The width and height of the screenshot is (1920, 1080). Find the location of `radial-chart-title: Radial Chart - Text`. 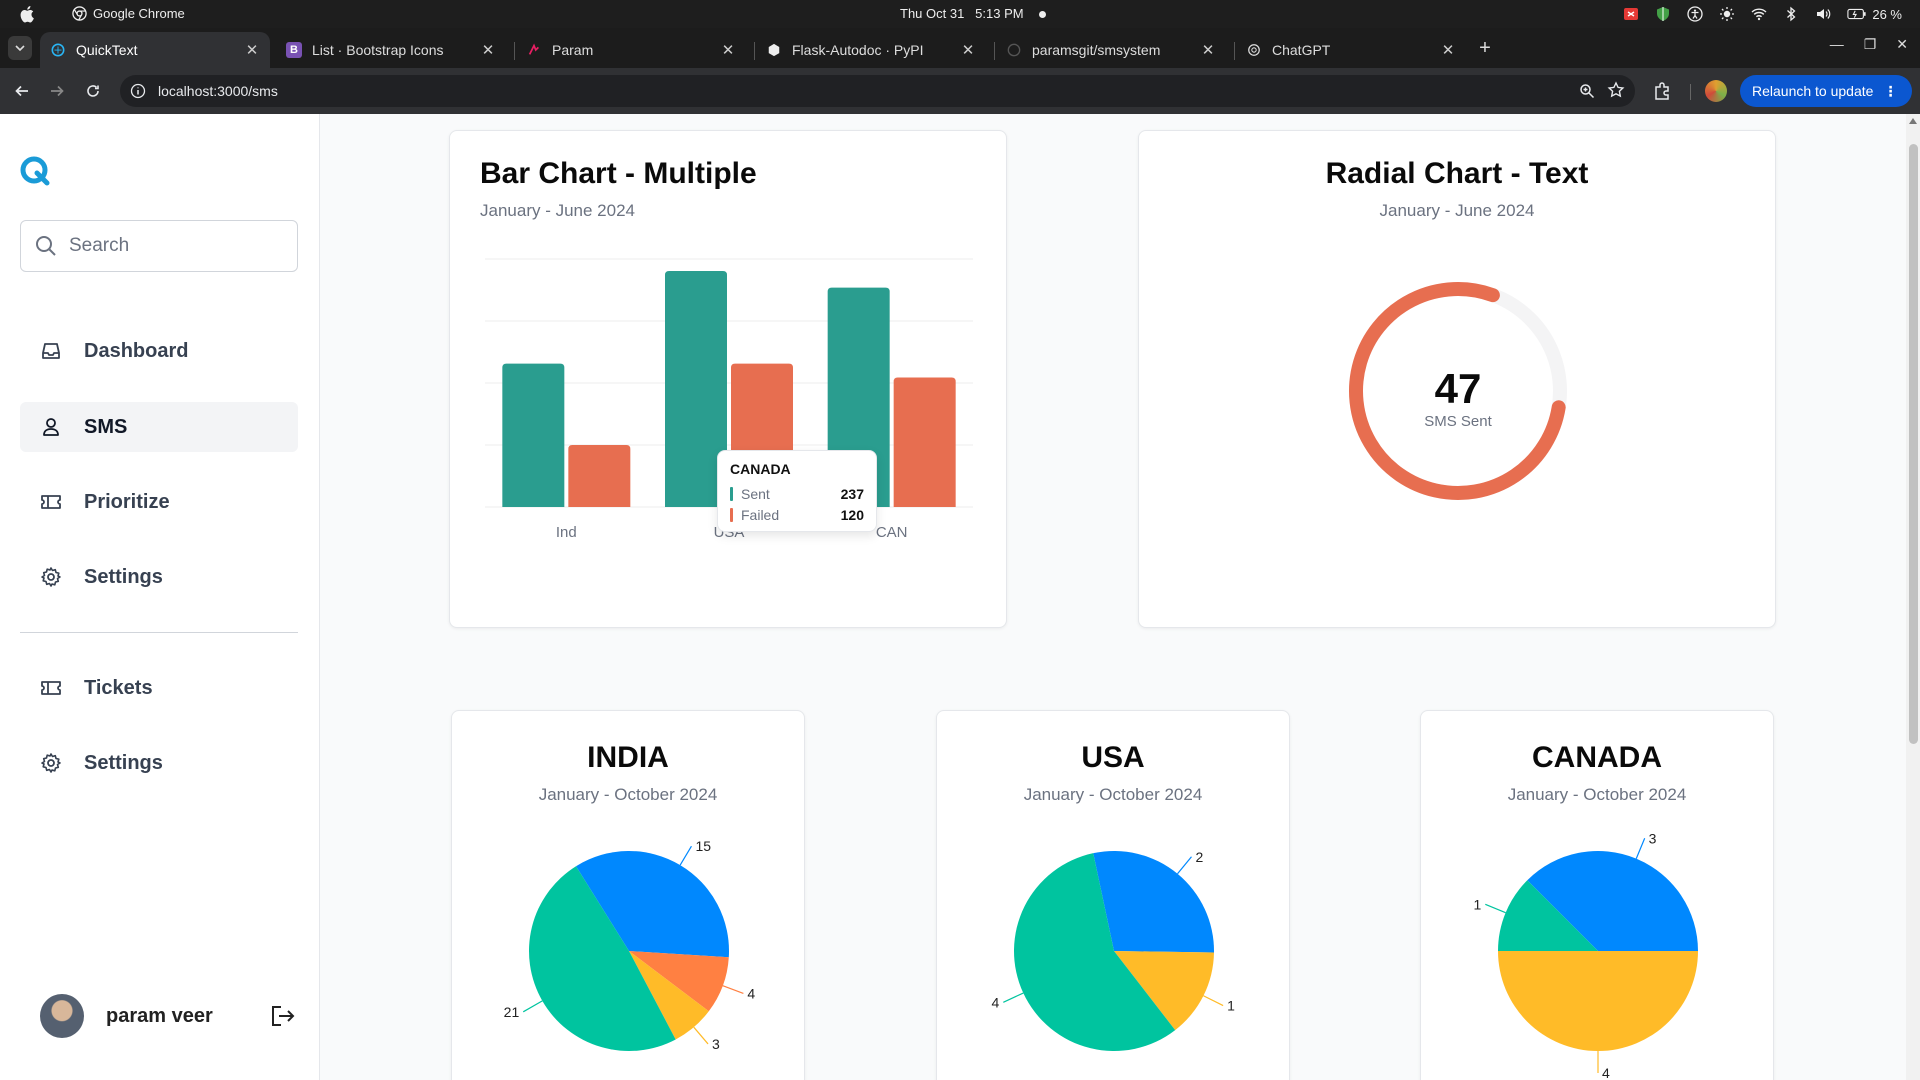

radial-chart-title: Radial Chart - Text is located at coordinates (1457, 173).